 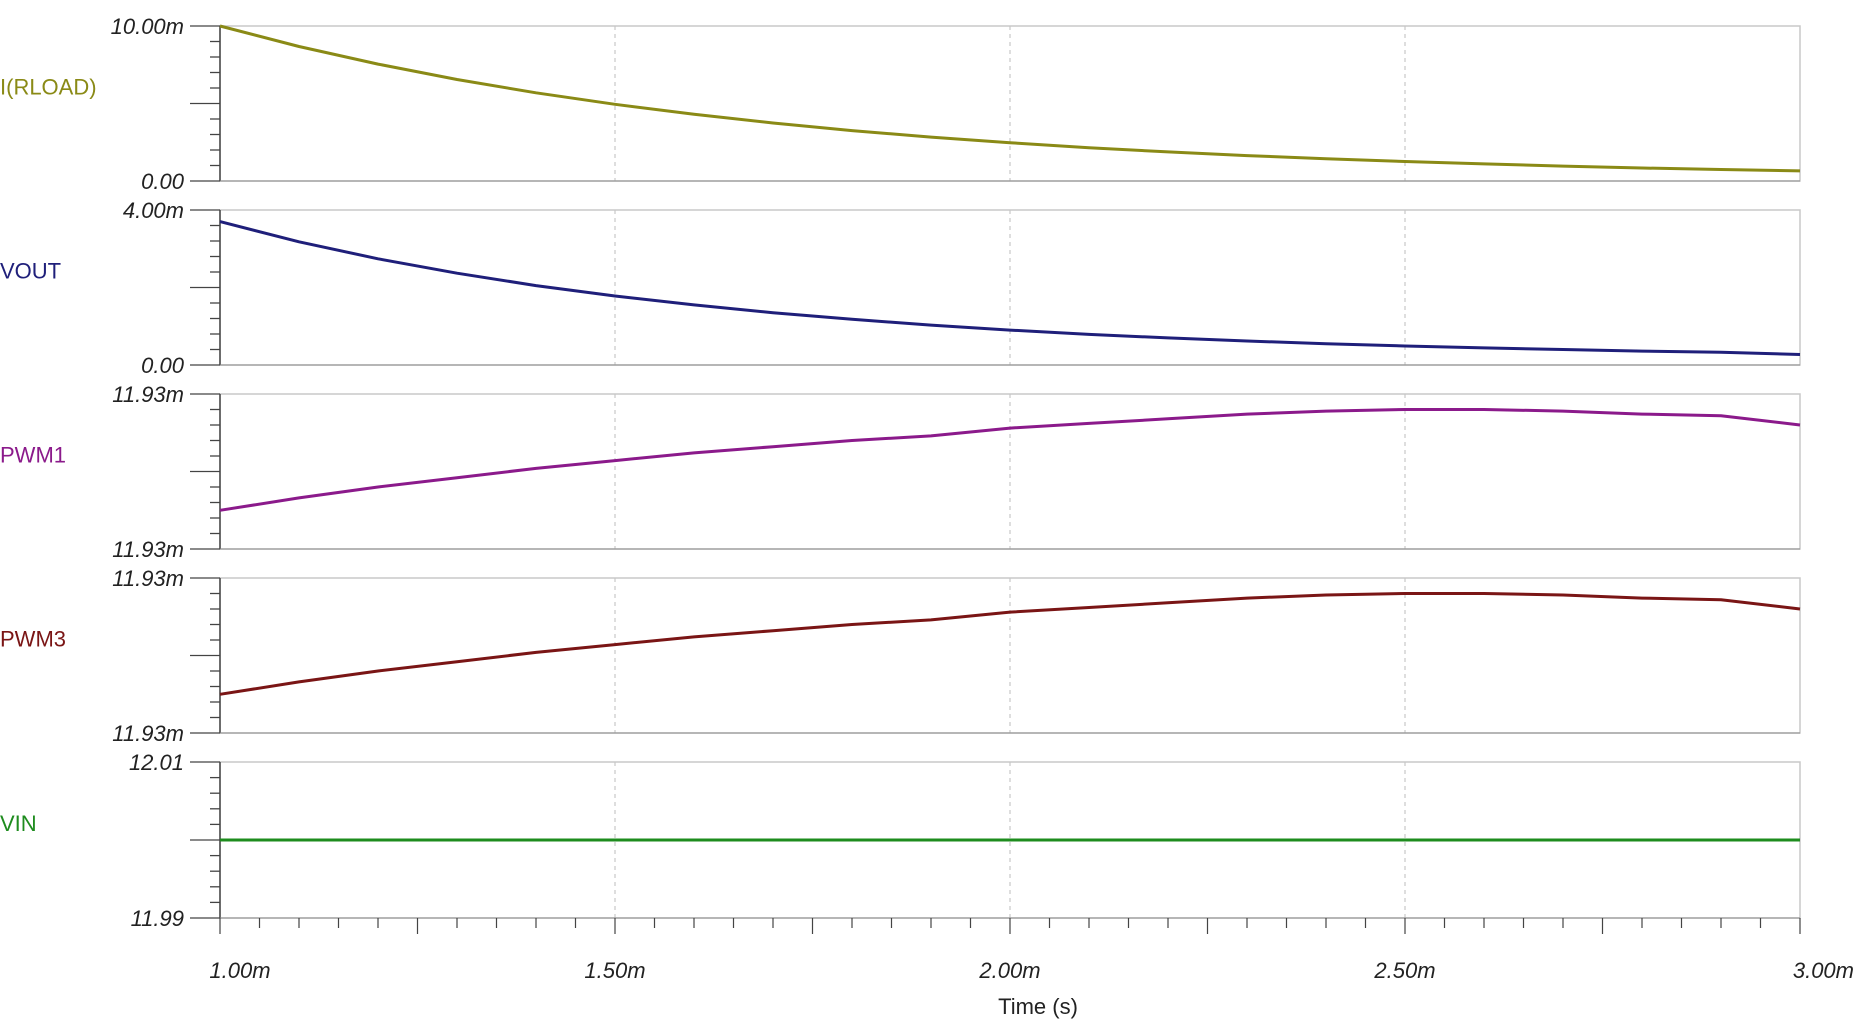 I want to click on x-tick-label: 1.00m, so click(x=239, y=970).